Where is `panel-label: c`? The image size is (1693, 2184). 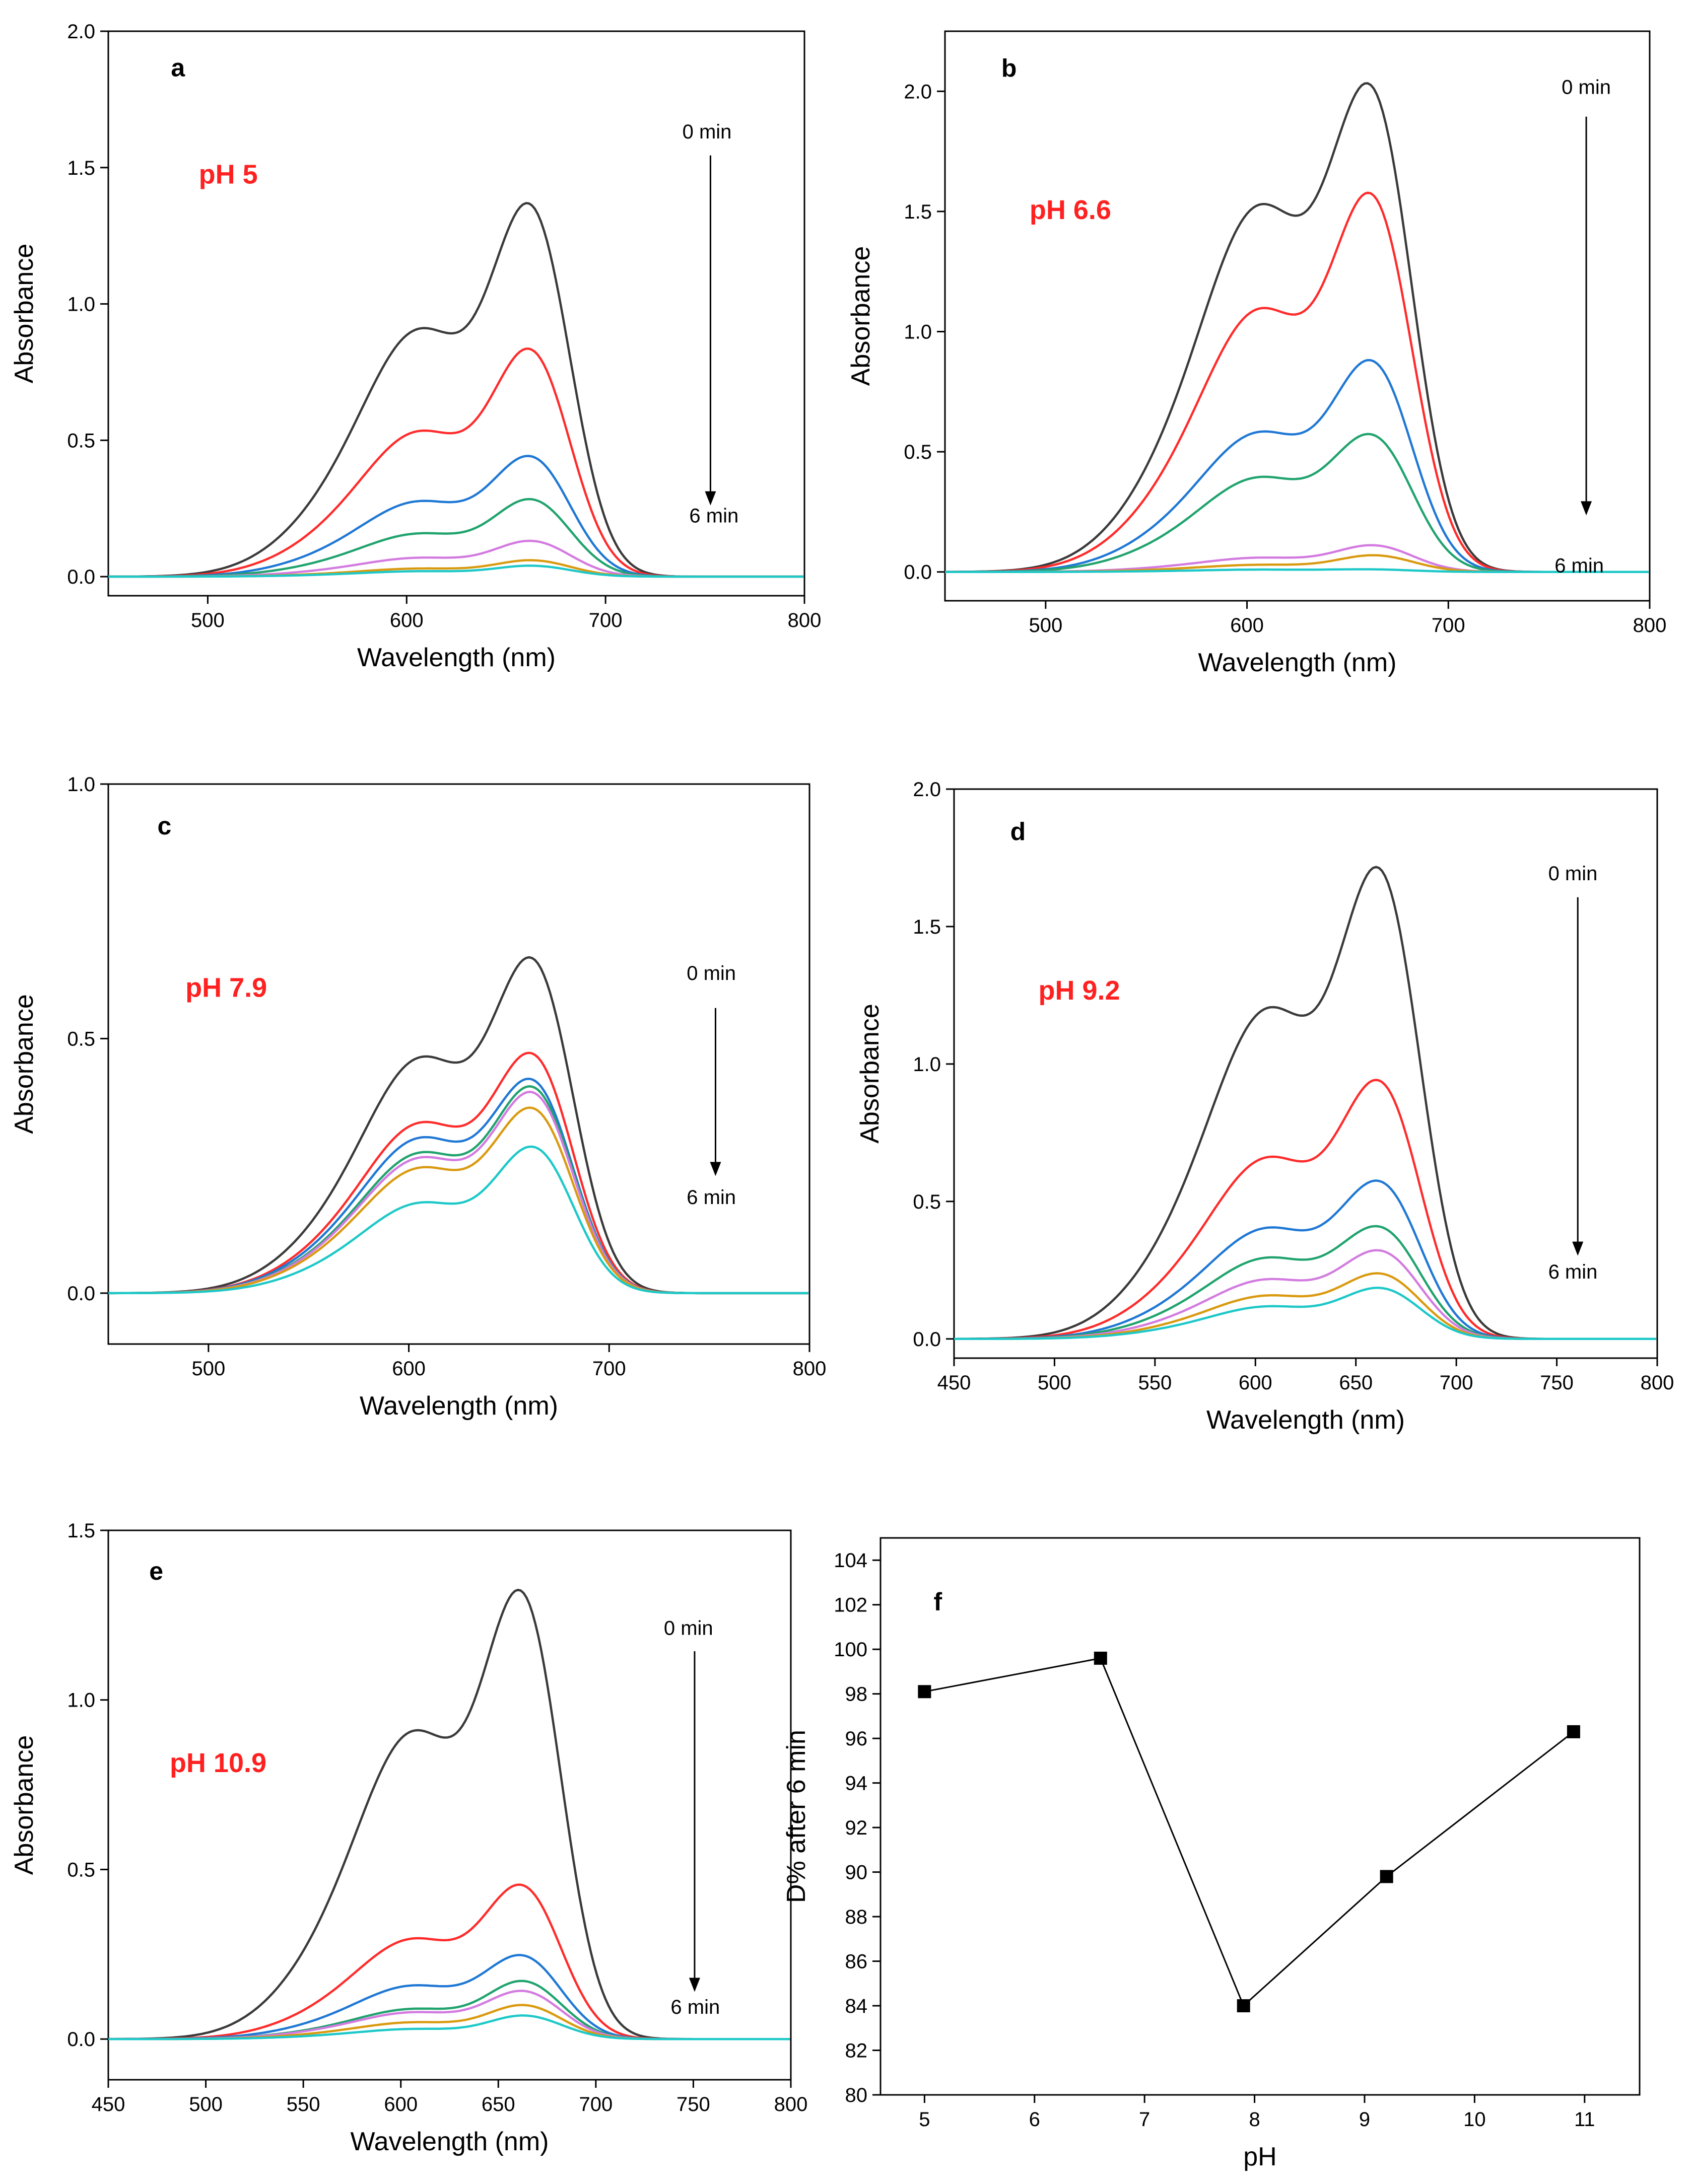
panel-label: c is located at coordinates (164, 826).